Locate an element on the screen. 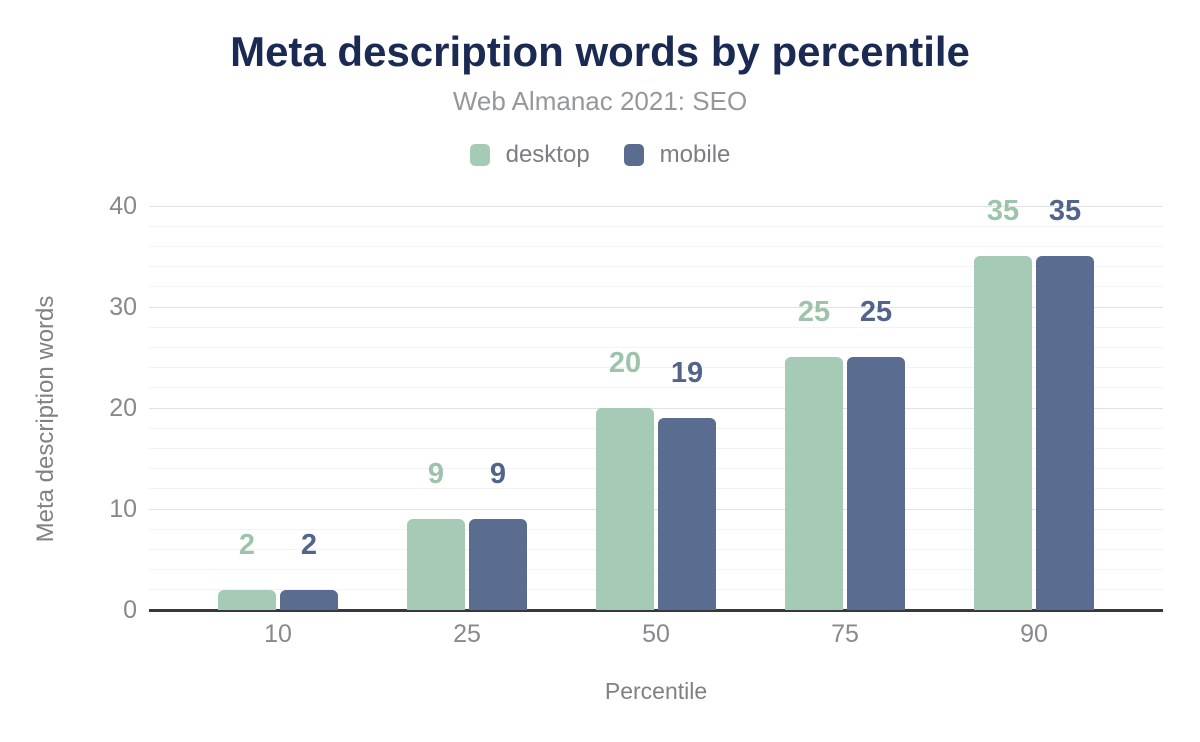  legend: desktop mobile is located at coordinates (600, 155).